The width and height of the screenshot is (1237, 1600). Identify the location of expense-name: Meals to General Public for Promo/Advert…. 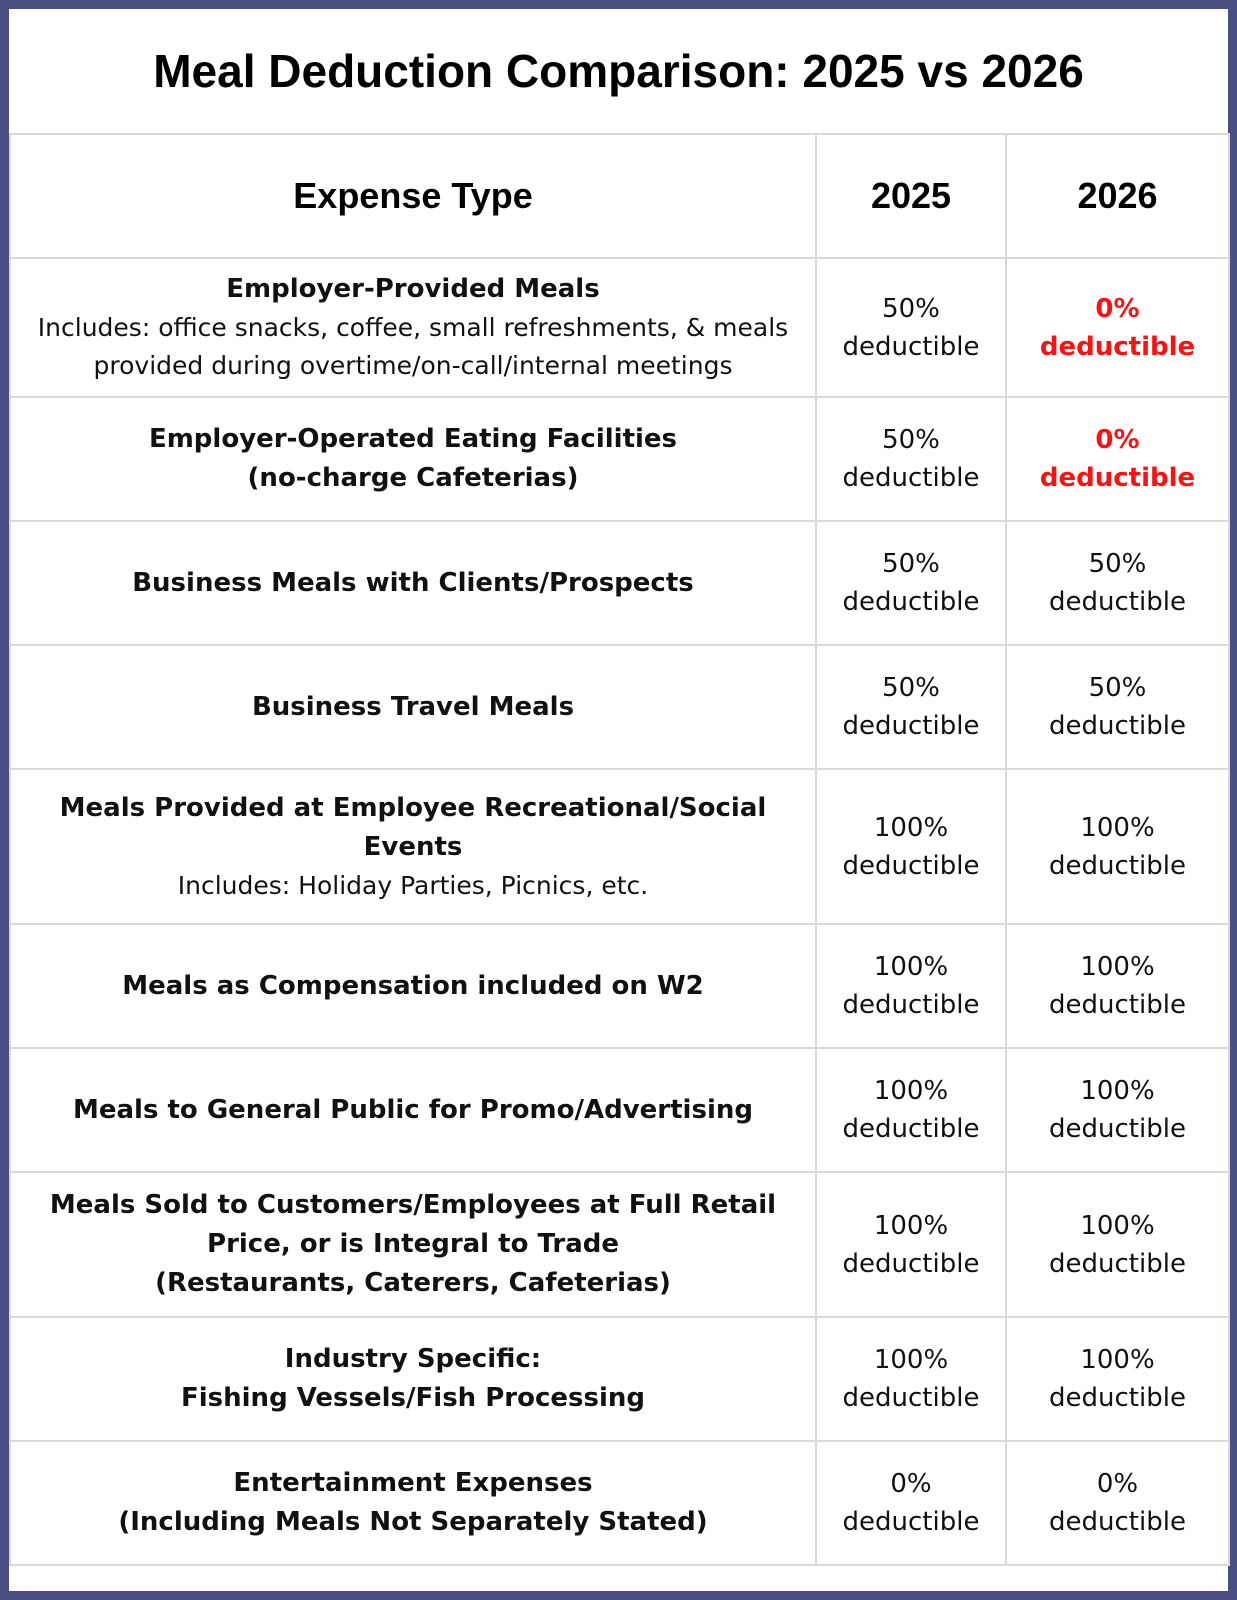
(413, 1109).